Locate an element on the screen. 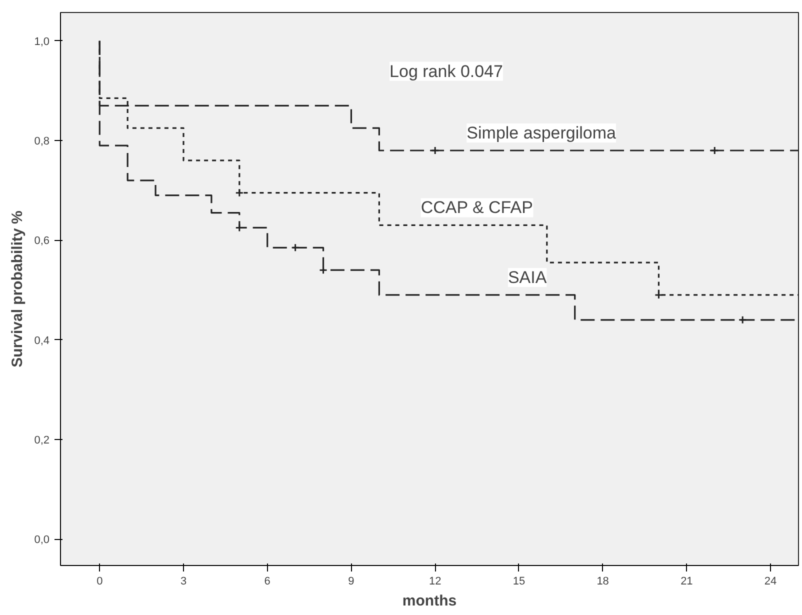  annotation: Log rank 0.047 is located at coordinates (446, 71).